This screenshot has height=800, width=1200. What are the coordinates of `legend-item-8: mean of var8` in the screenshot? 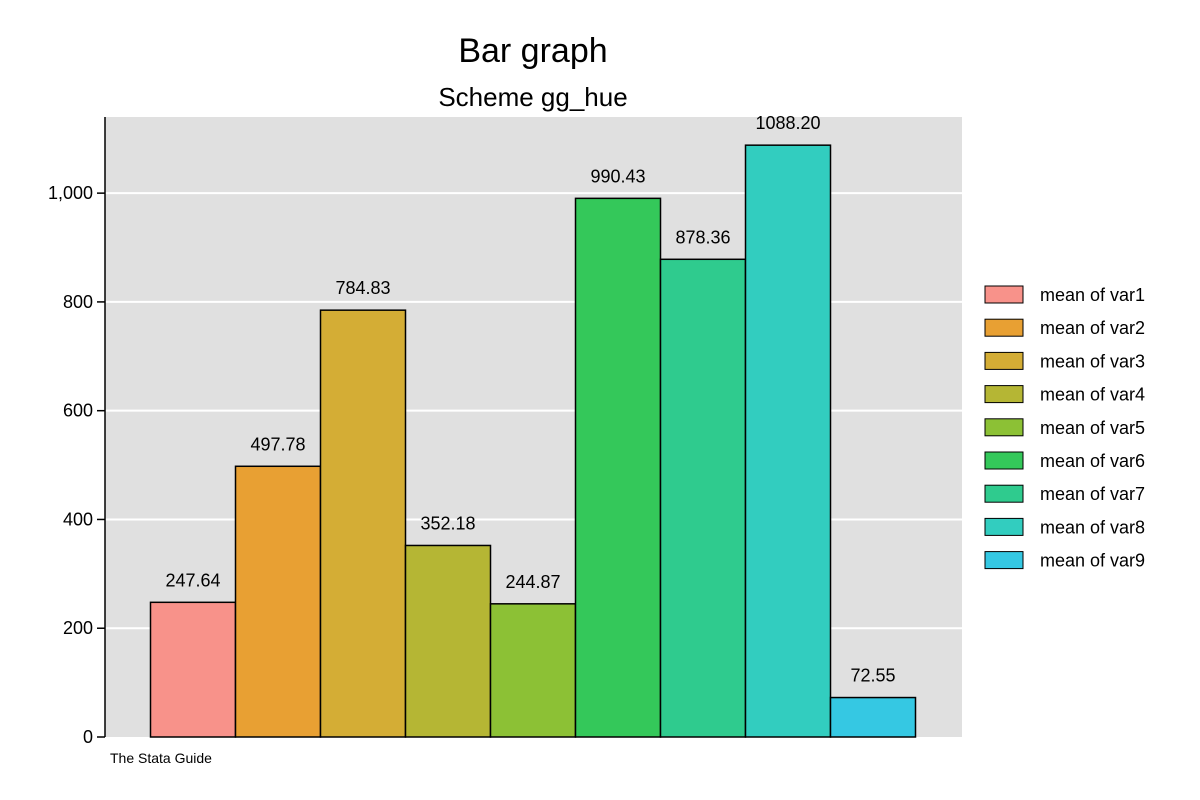 It's located at (1064, 527).